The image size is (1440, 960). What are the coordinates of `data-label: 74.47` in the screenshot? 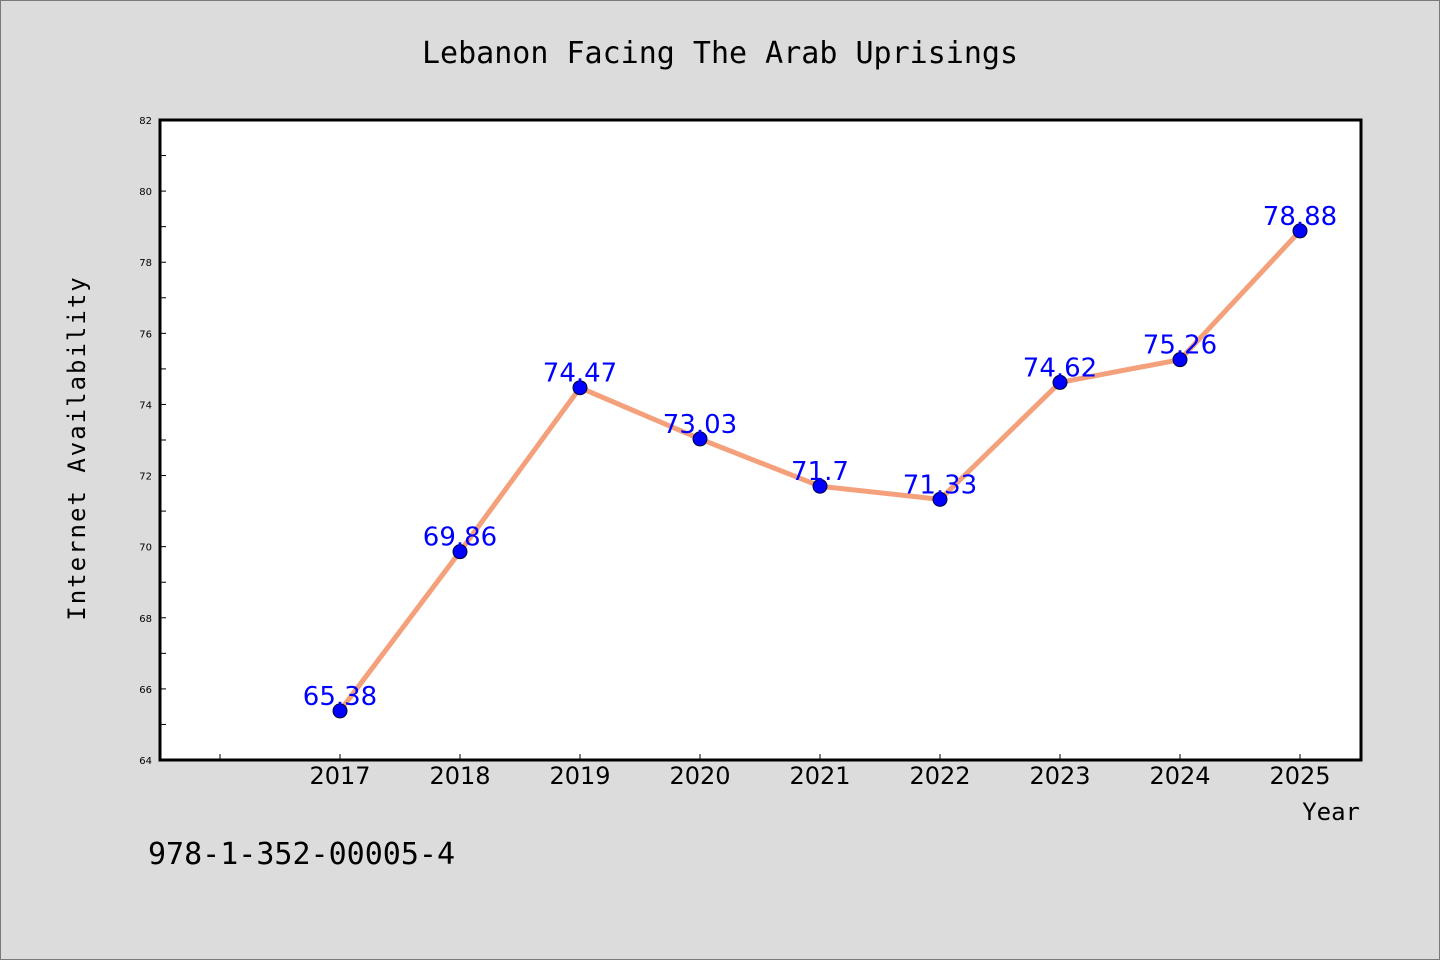 It's located at (580, 374).